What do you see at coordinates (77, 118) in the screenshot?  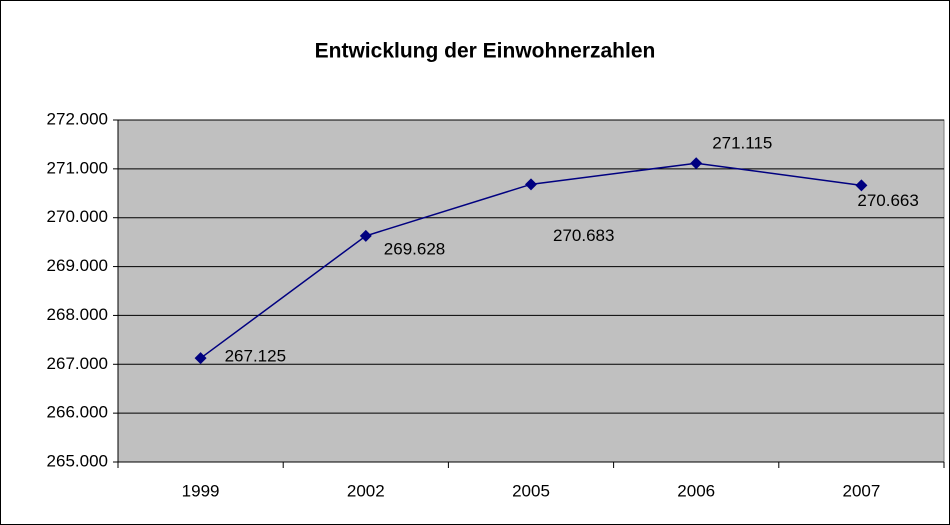 I see `y-tick-label: 272.000` at bounding box center [77, 118].